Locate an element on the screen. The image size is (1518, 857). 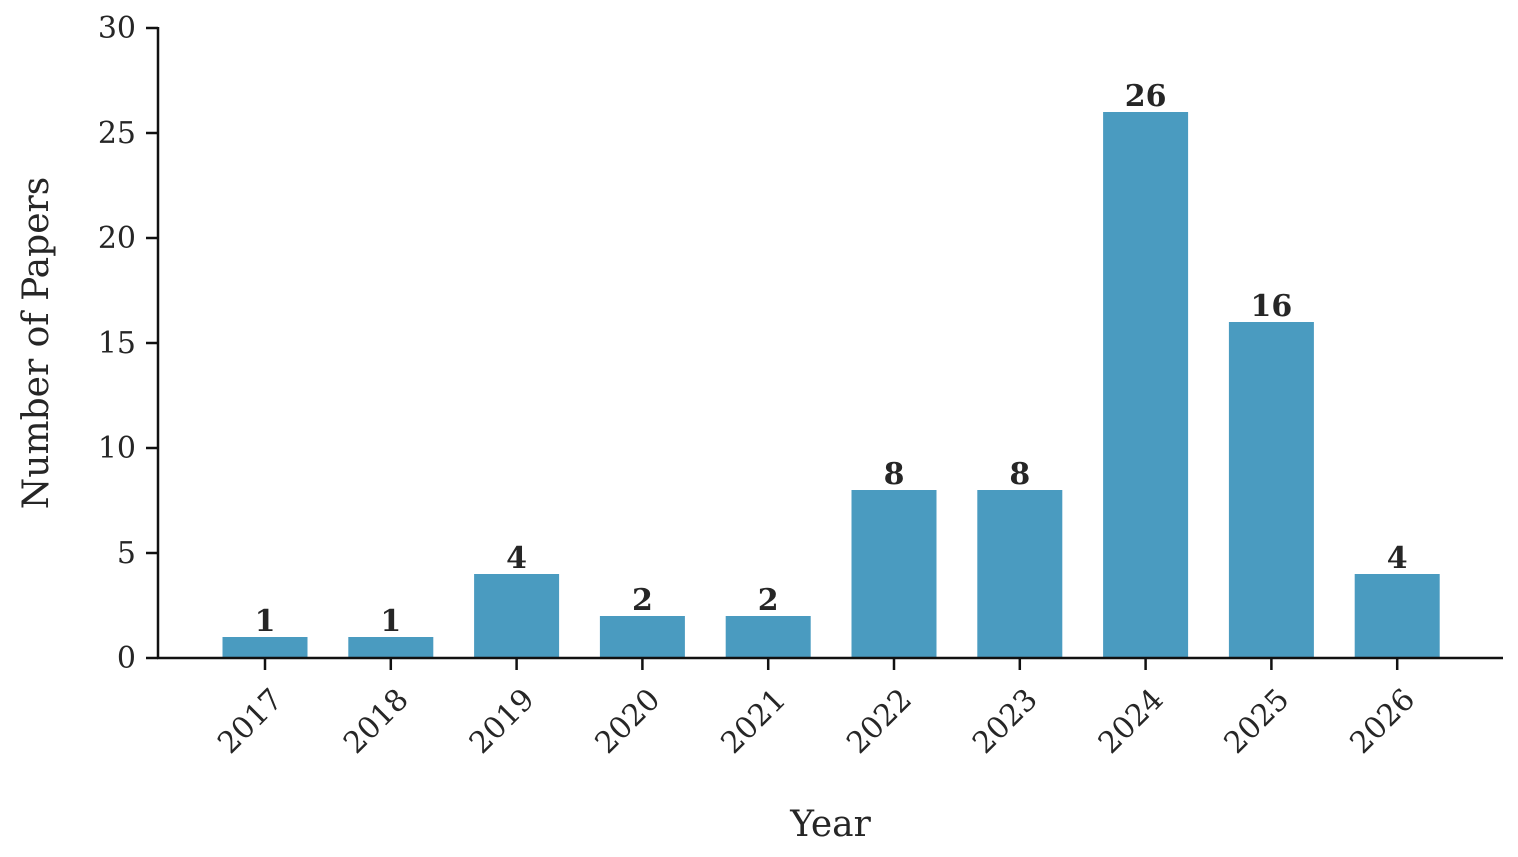
y-axis-title: Number of Papers is located at coordinates (36, 343).